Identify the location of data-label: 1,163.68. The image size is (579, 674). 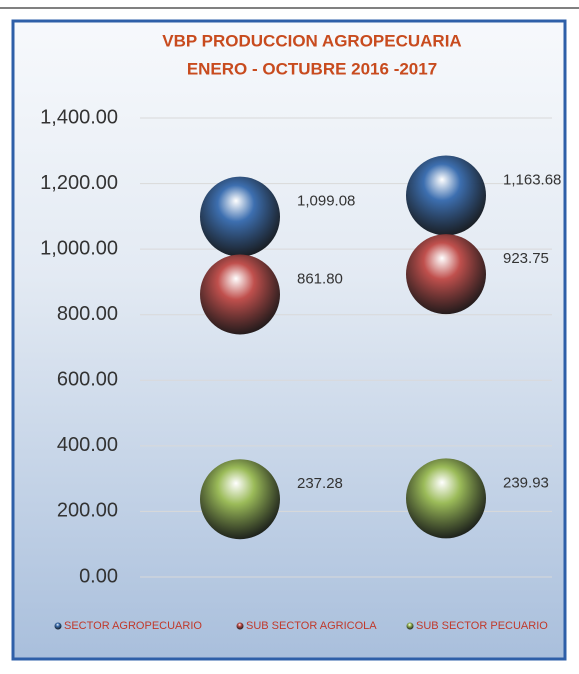
(532, 179).